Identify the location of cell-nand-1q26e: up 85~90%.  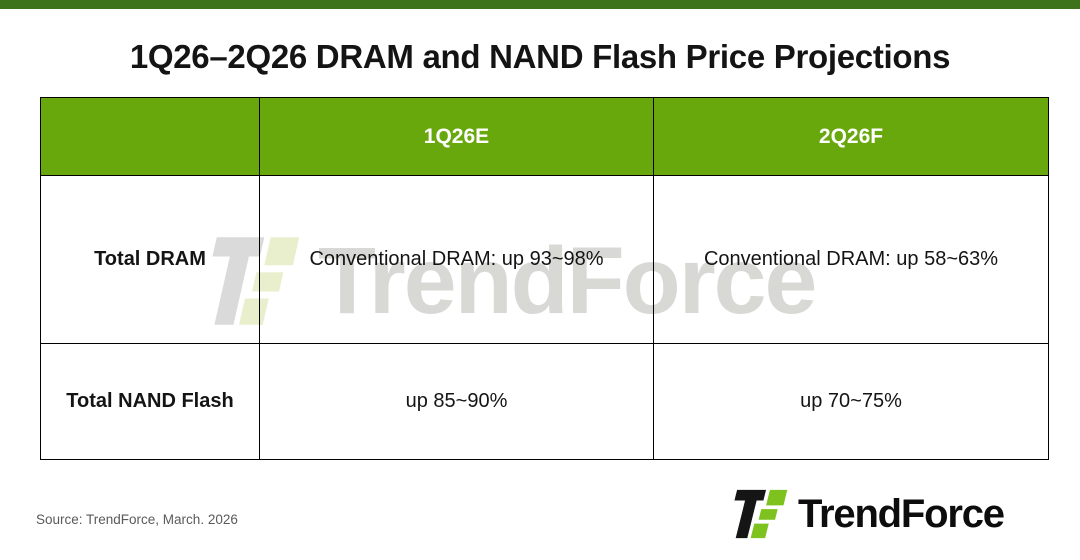
(456, 401).